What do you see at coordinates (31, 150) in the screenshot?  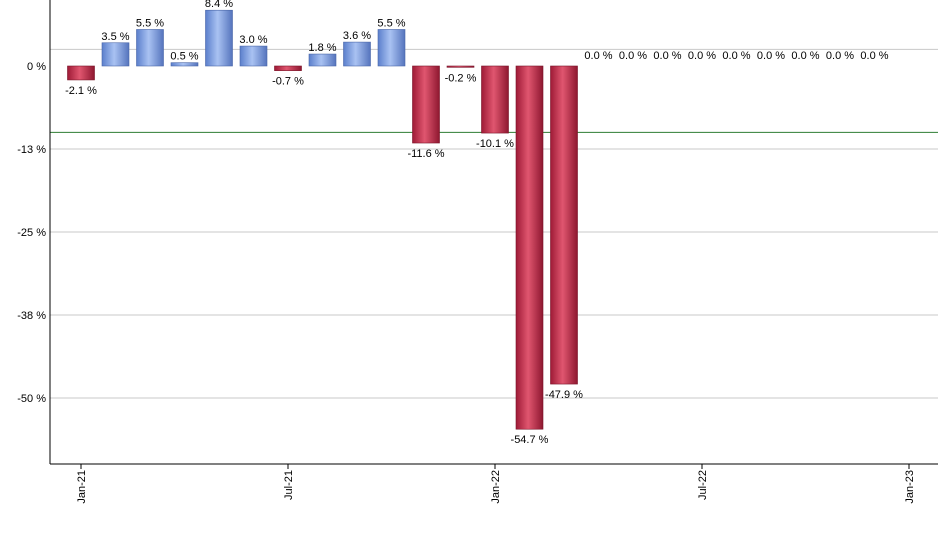 I see `y-tick-label: -13 %` at bounding box center [31, 150].